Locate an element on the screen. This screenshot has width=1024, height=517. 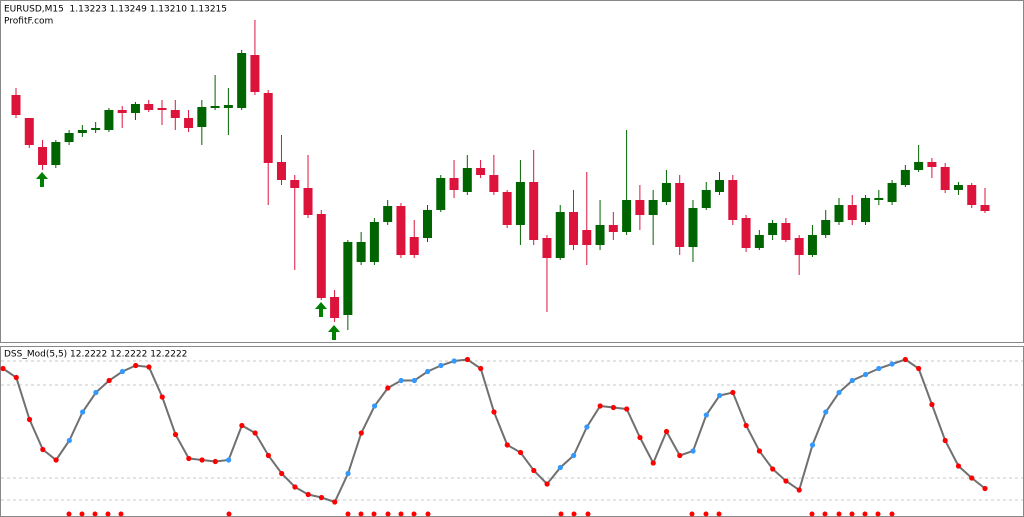
signal-arrows is located at coordinates (188, 256).